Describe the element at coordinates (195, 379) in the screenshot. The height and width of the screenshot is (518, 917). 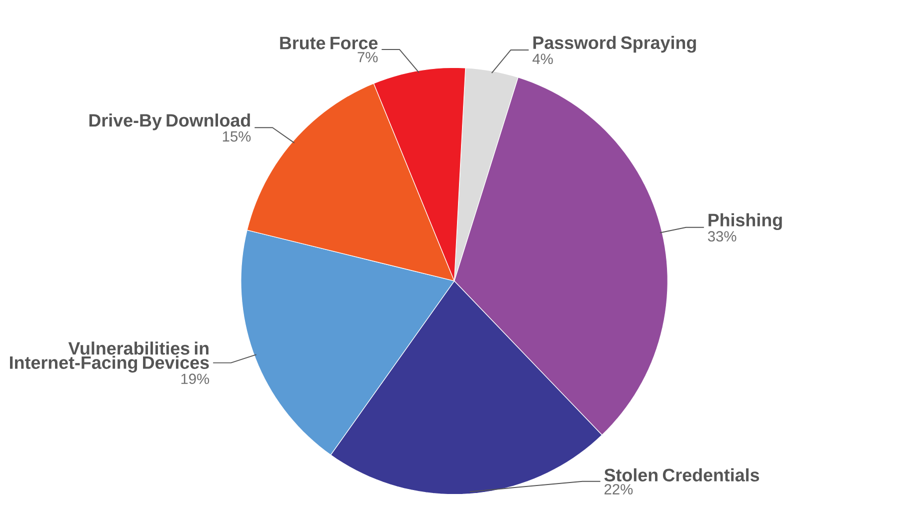
I see `data-label: 19%` at that location.